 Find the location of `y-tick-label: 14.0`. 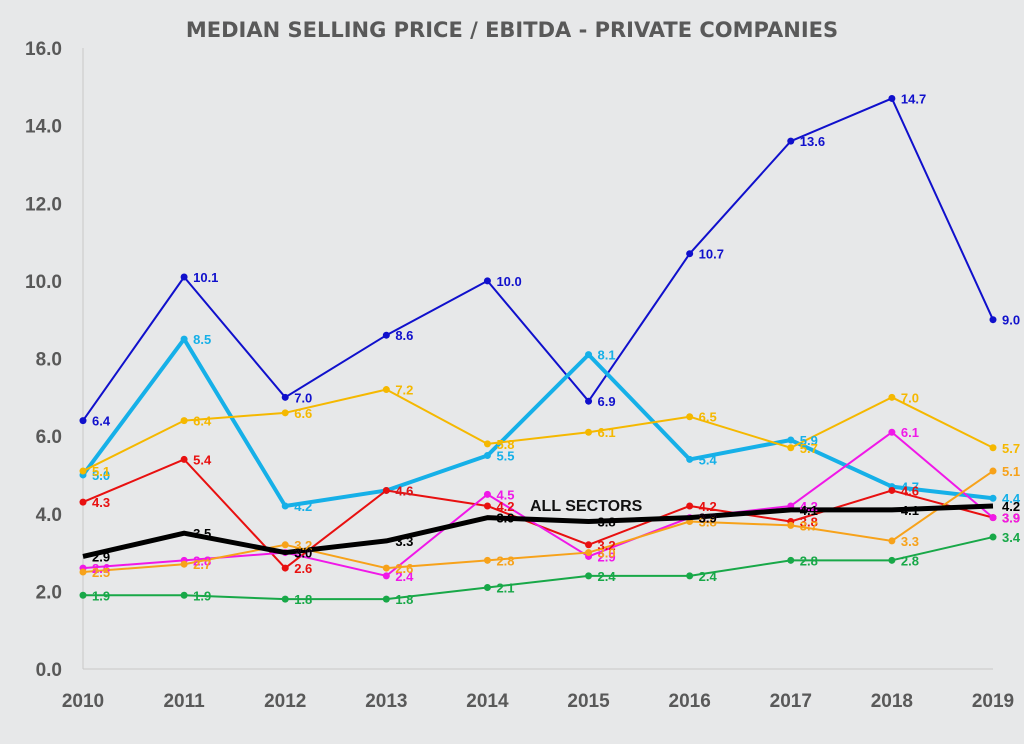

y-tick-label: 14.0 is located at coordinates (43, 127).